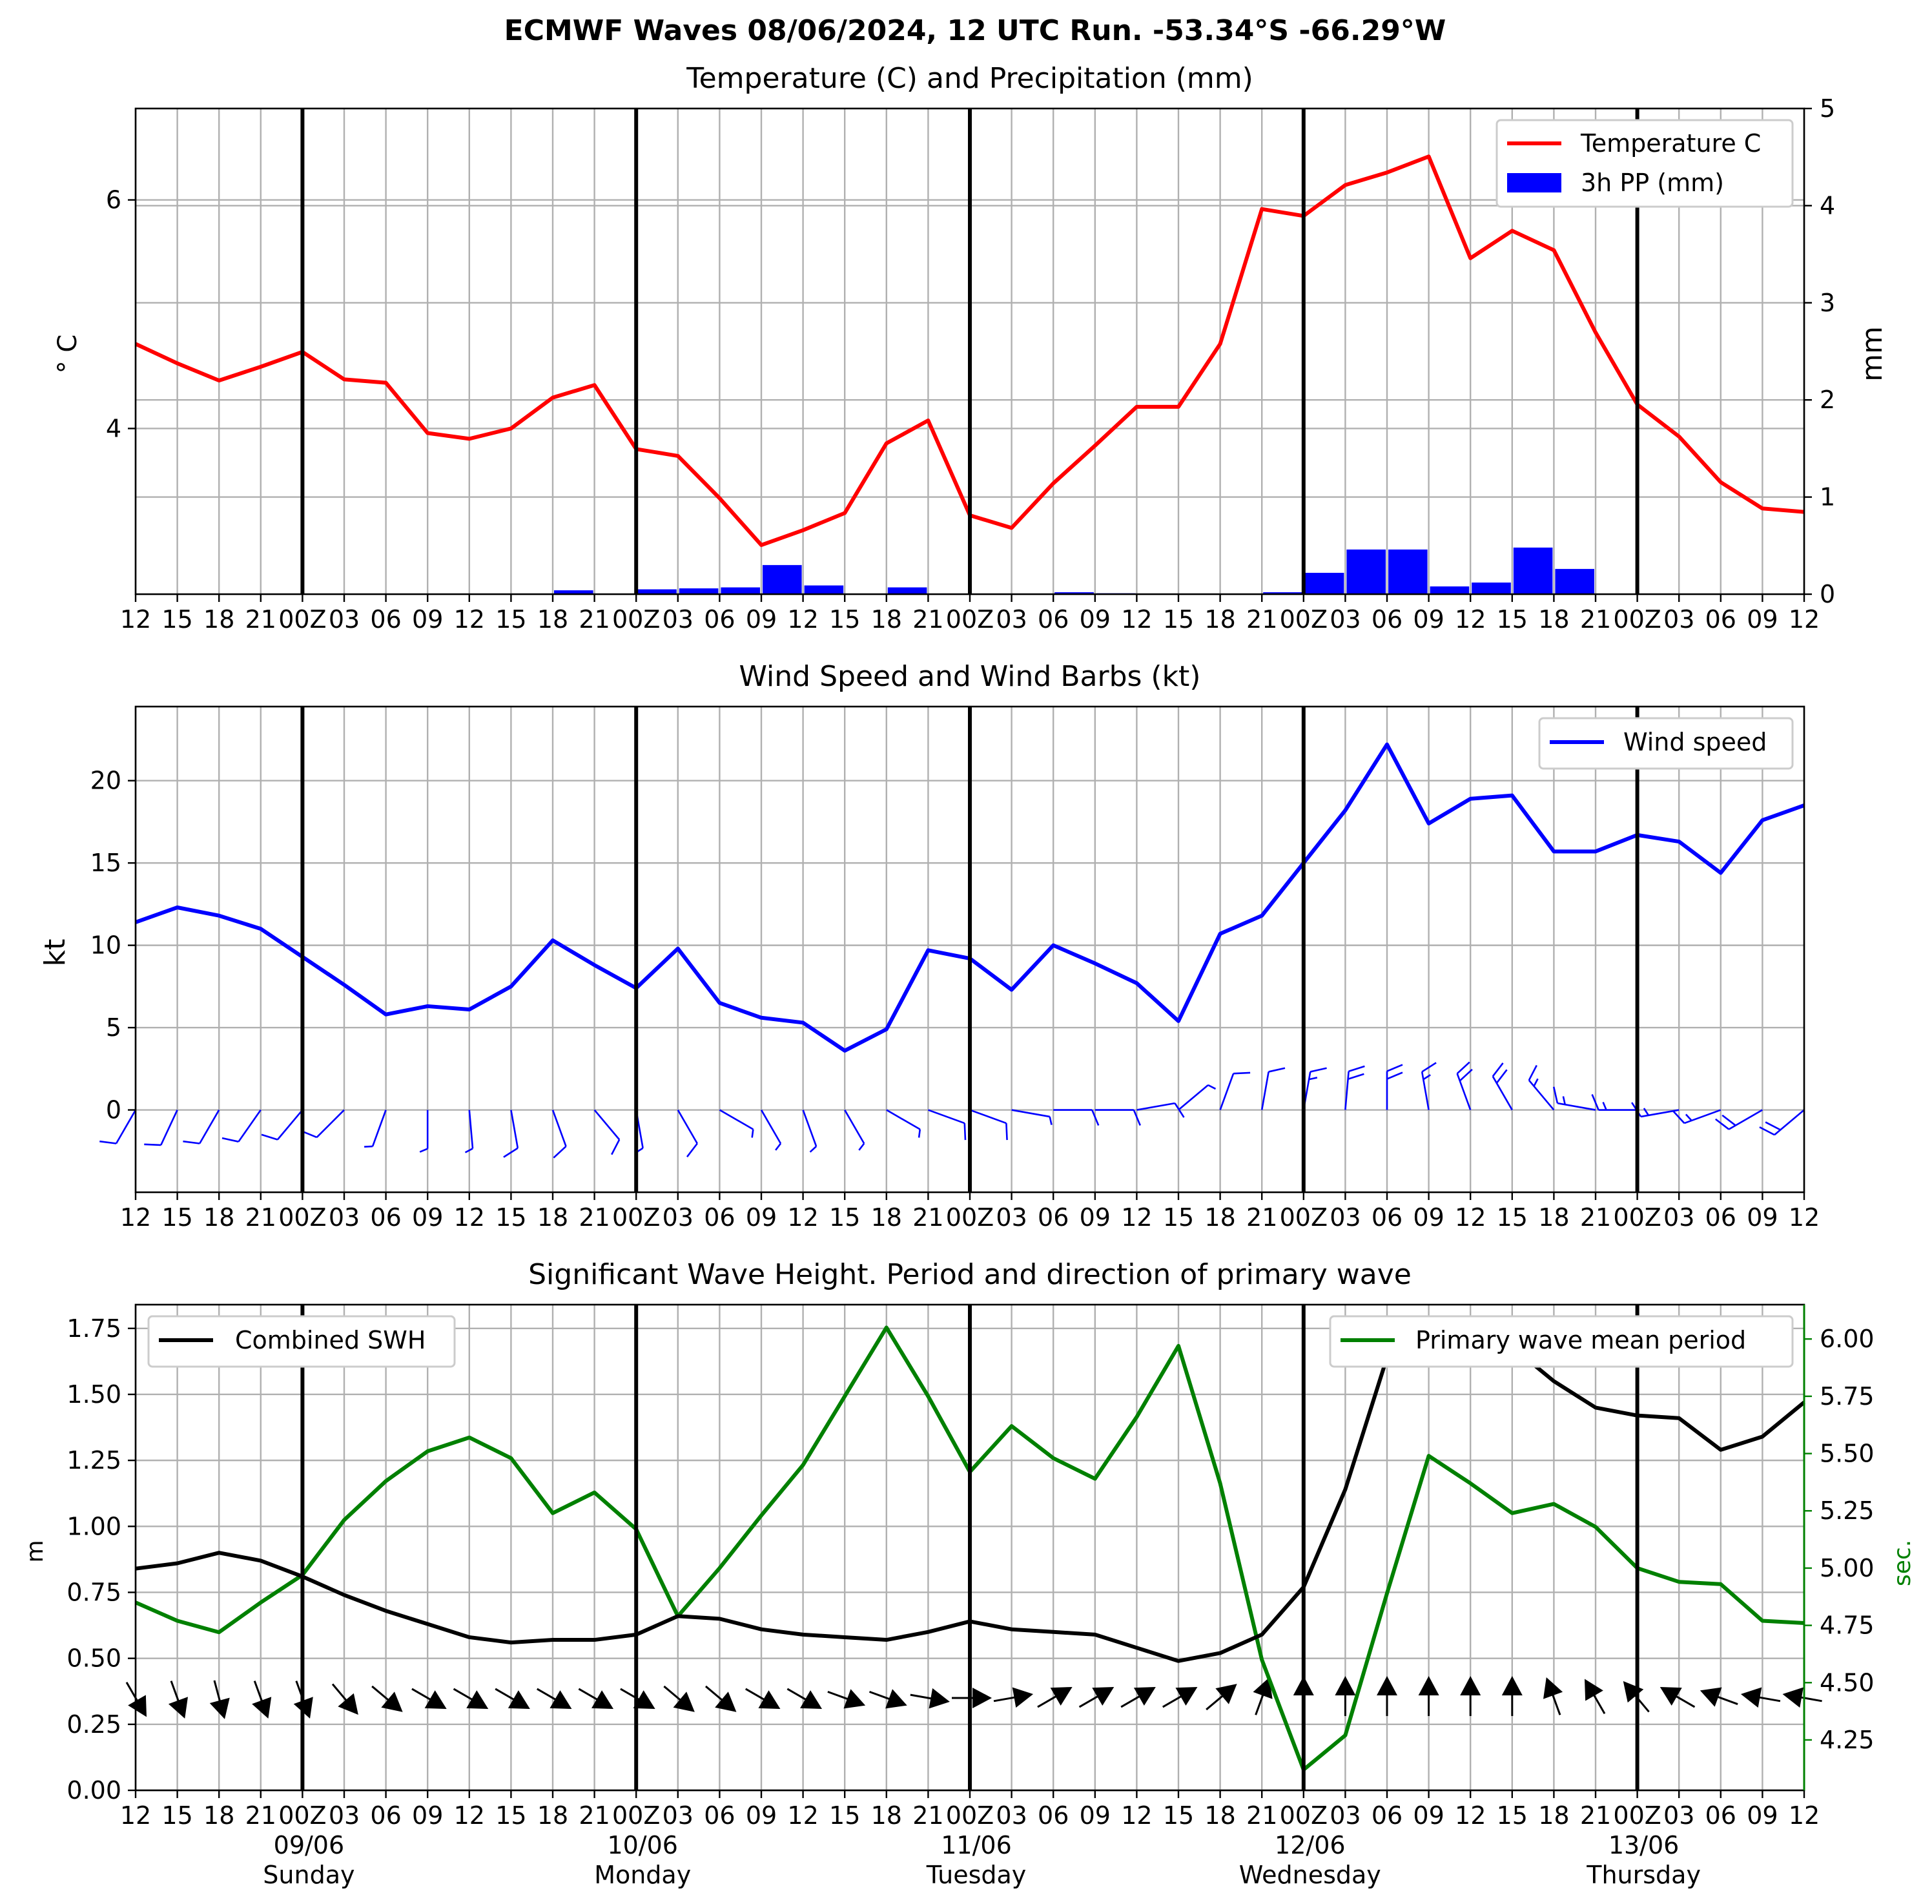 This screenshot has width=1932, height=1904. Describe the element at coordinates (94, 1460) in the screenshot. I see `y-tick-label: 1.25` at that location.